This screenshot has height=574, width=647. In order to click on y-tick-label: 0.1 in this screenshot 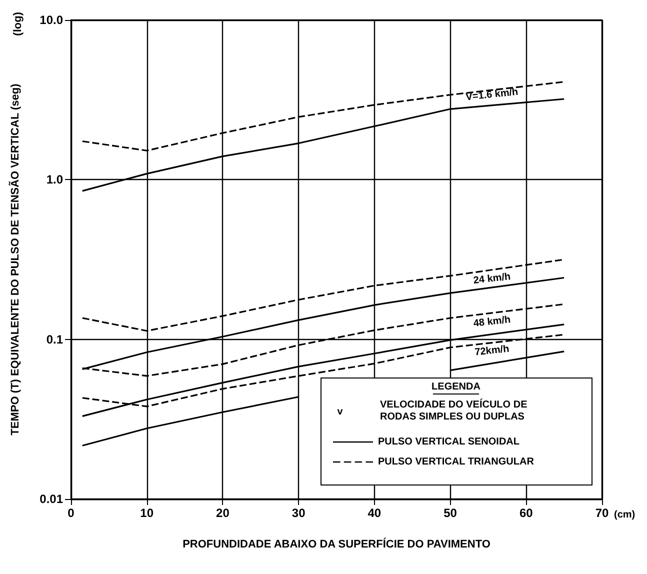, I will do `click(55, 339)`.